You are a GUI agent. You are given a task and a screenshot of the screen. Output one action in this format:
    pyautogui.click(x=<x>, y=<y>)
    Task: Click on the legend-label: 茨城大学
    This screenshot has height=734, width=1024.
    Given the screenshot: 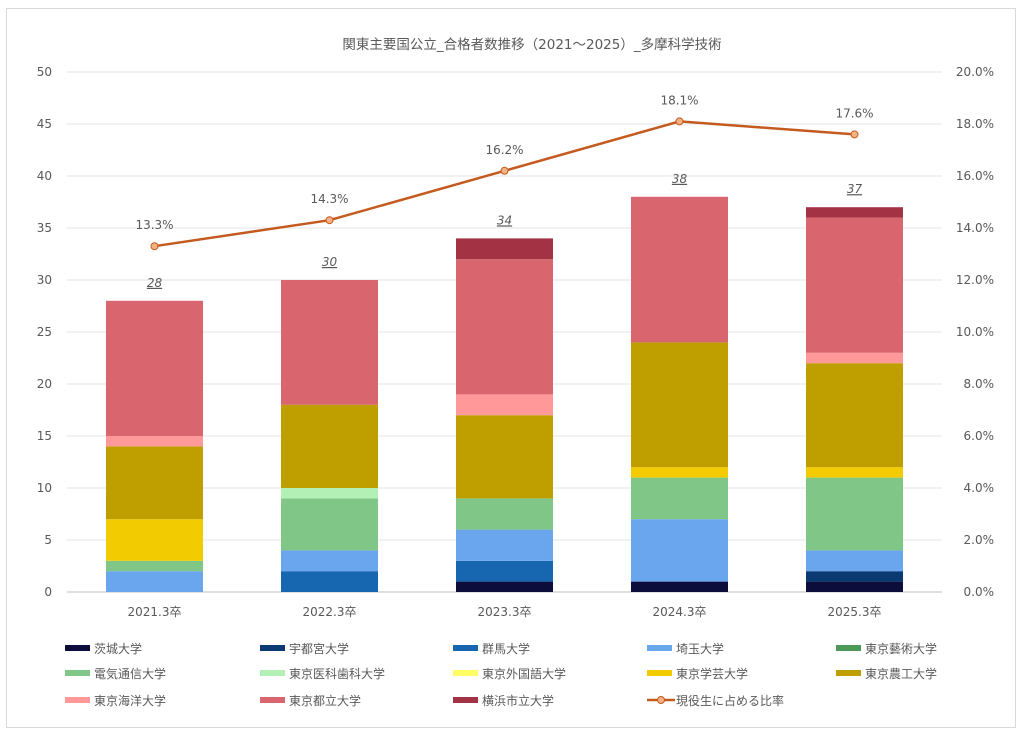 What is the action you would take?
    pyautogui.click(x=118, y=648)
    